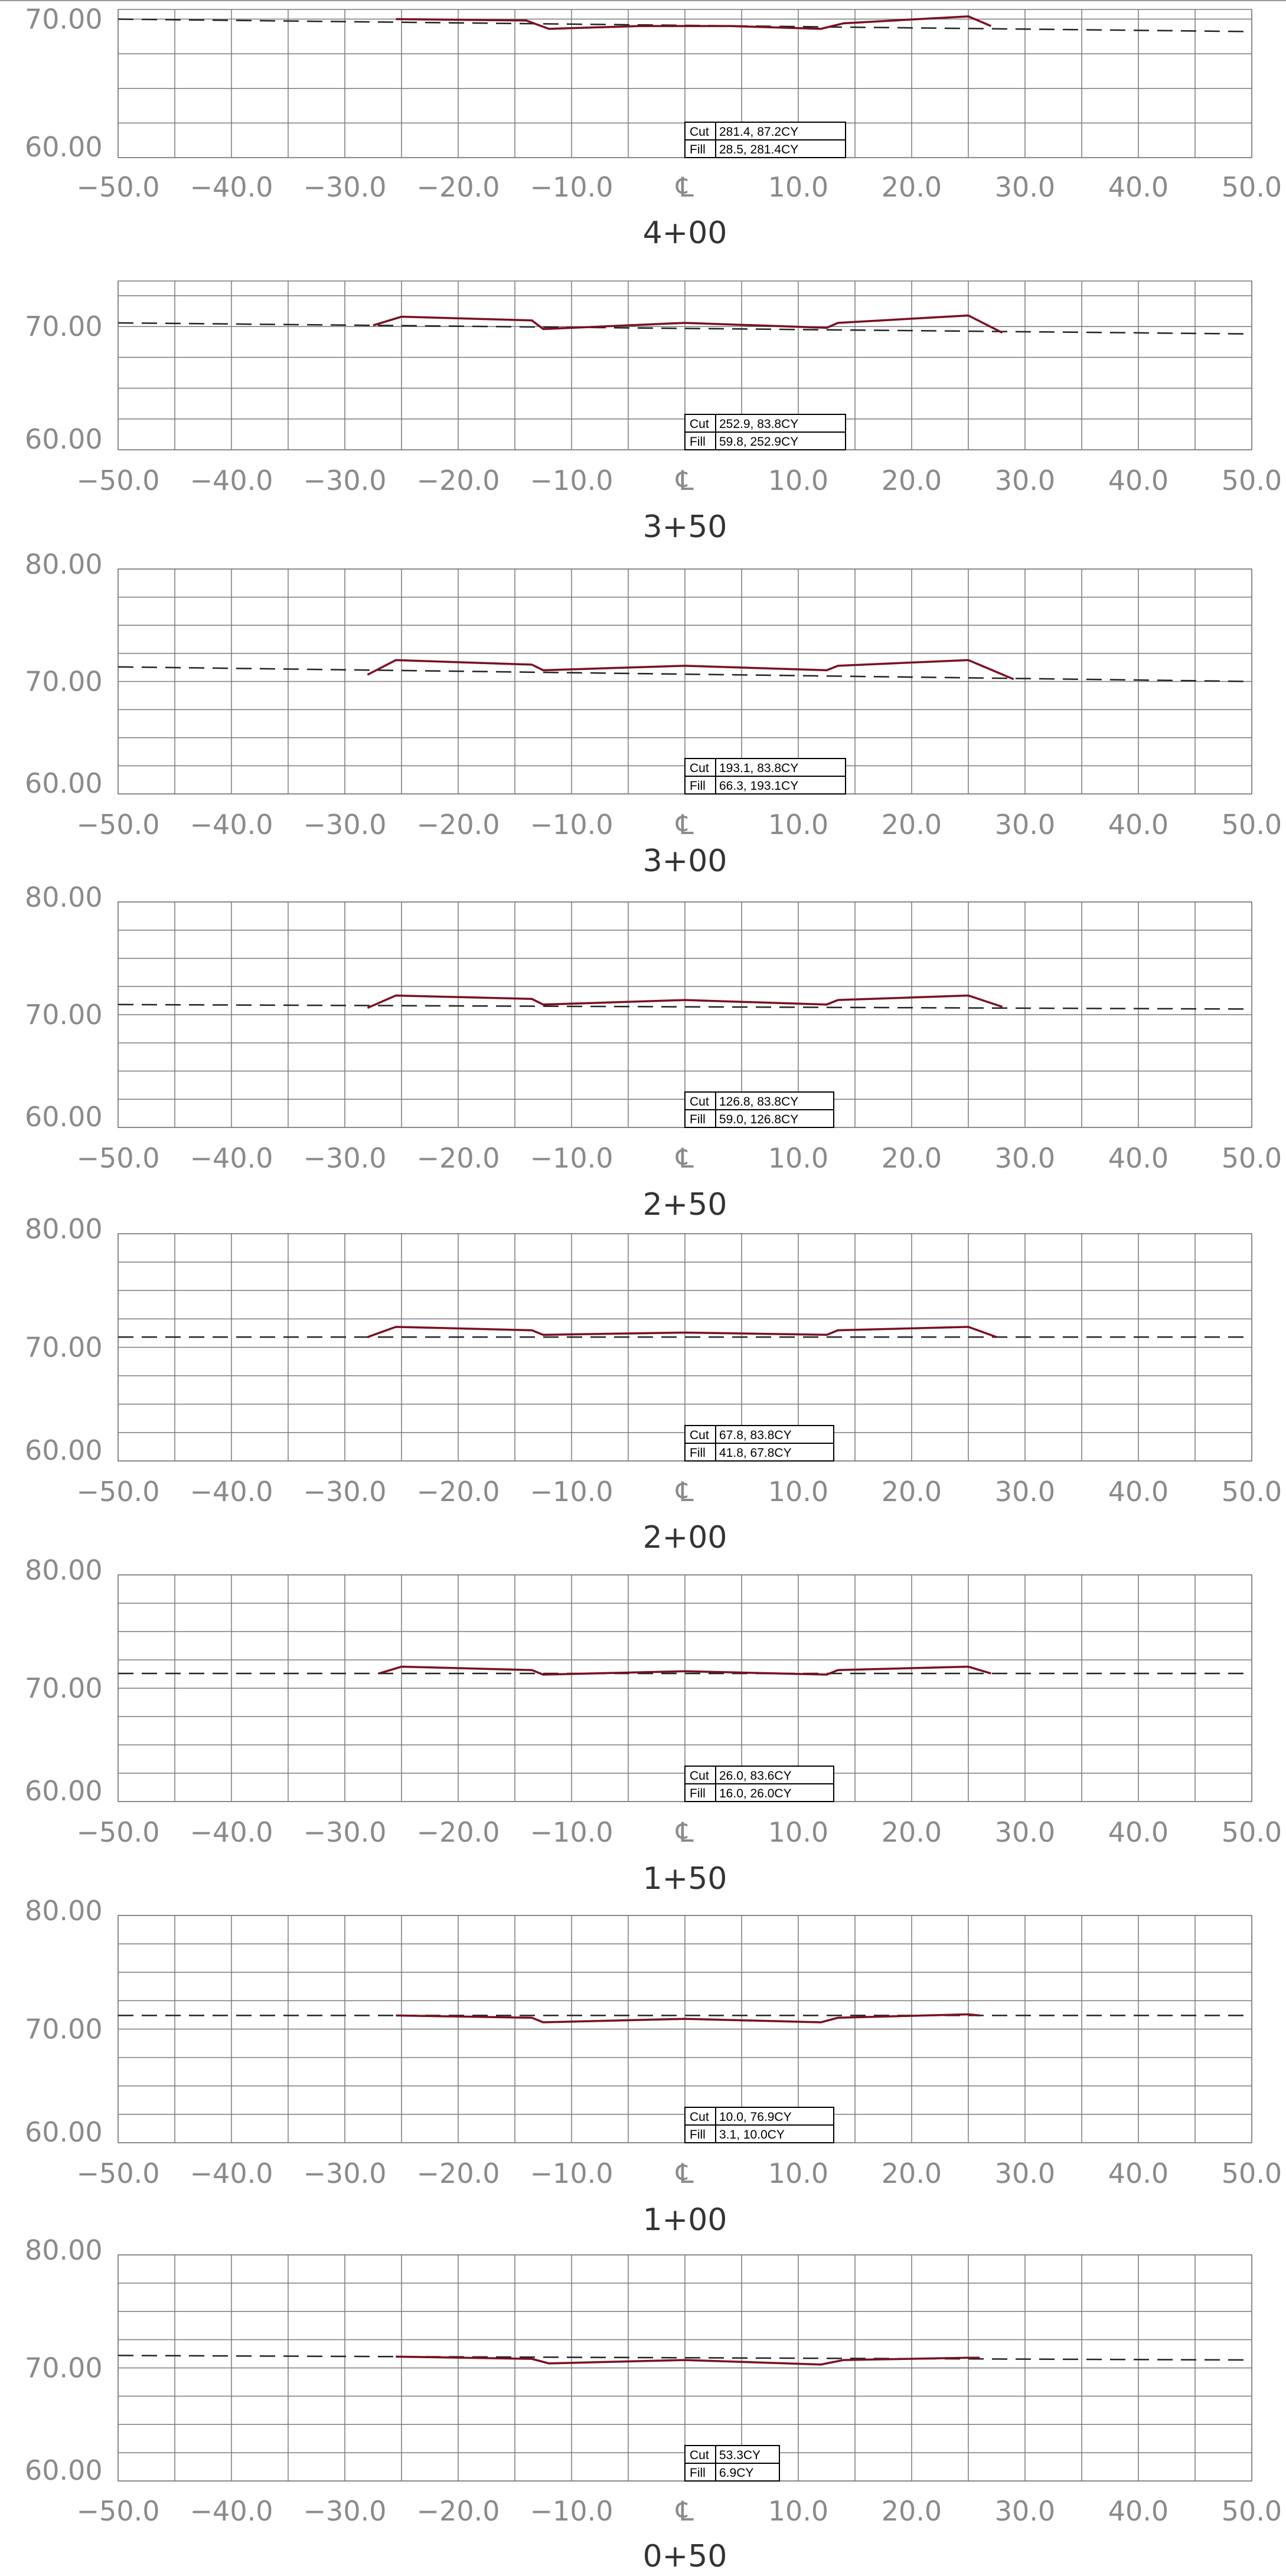 The height and width of the screenshot is (2576, 1286). Describe the element at coordinates (759, 786) in the screenshot. I see `fill-volume-value: 66.3, 193.1CY` at that location.